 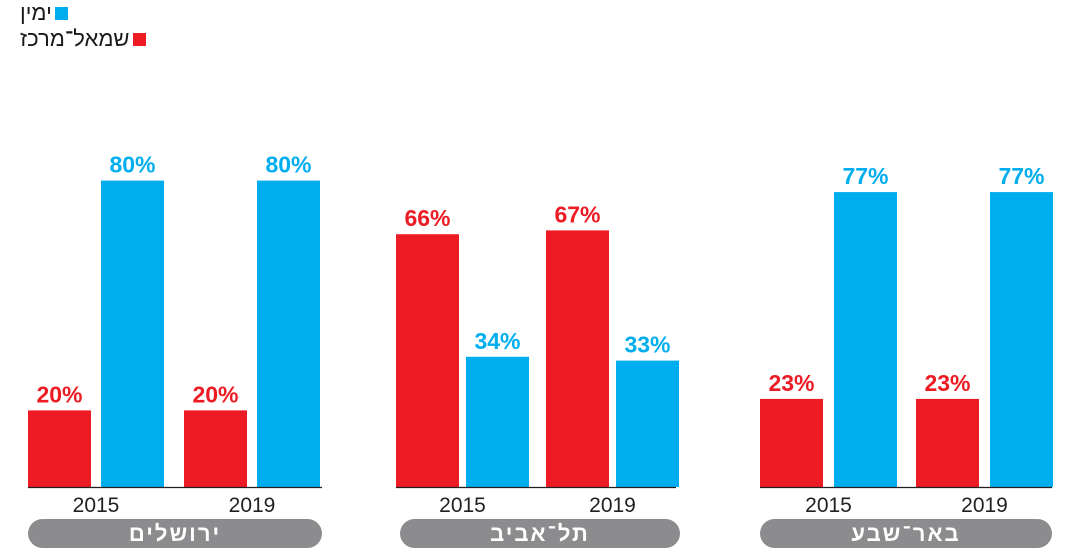 I want to click on data-label-left-center-1-0: 66%, so click(x=427, y=218).